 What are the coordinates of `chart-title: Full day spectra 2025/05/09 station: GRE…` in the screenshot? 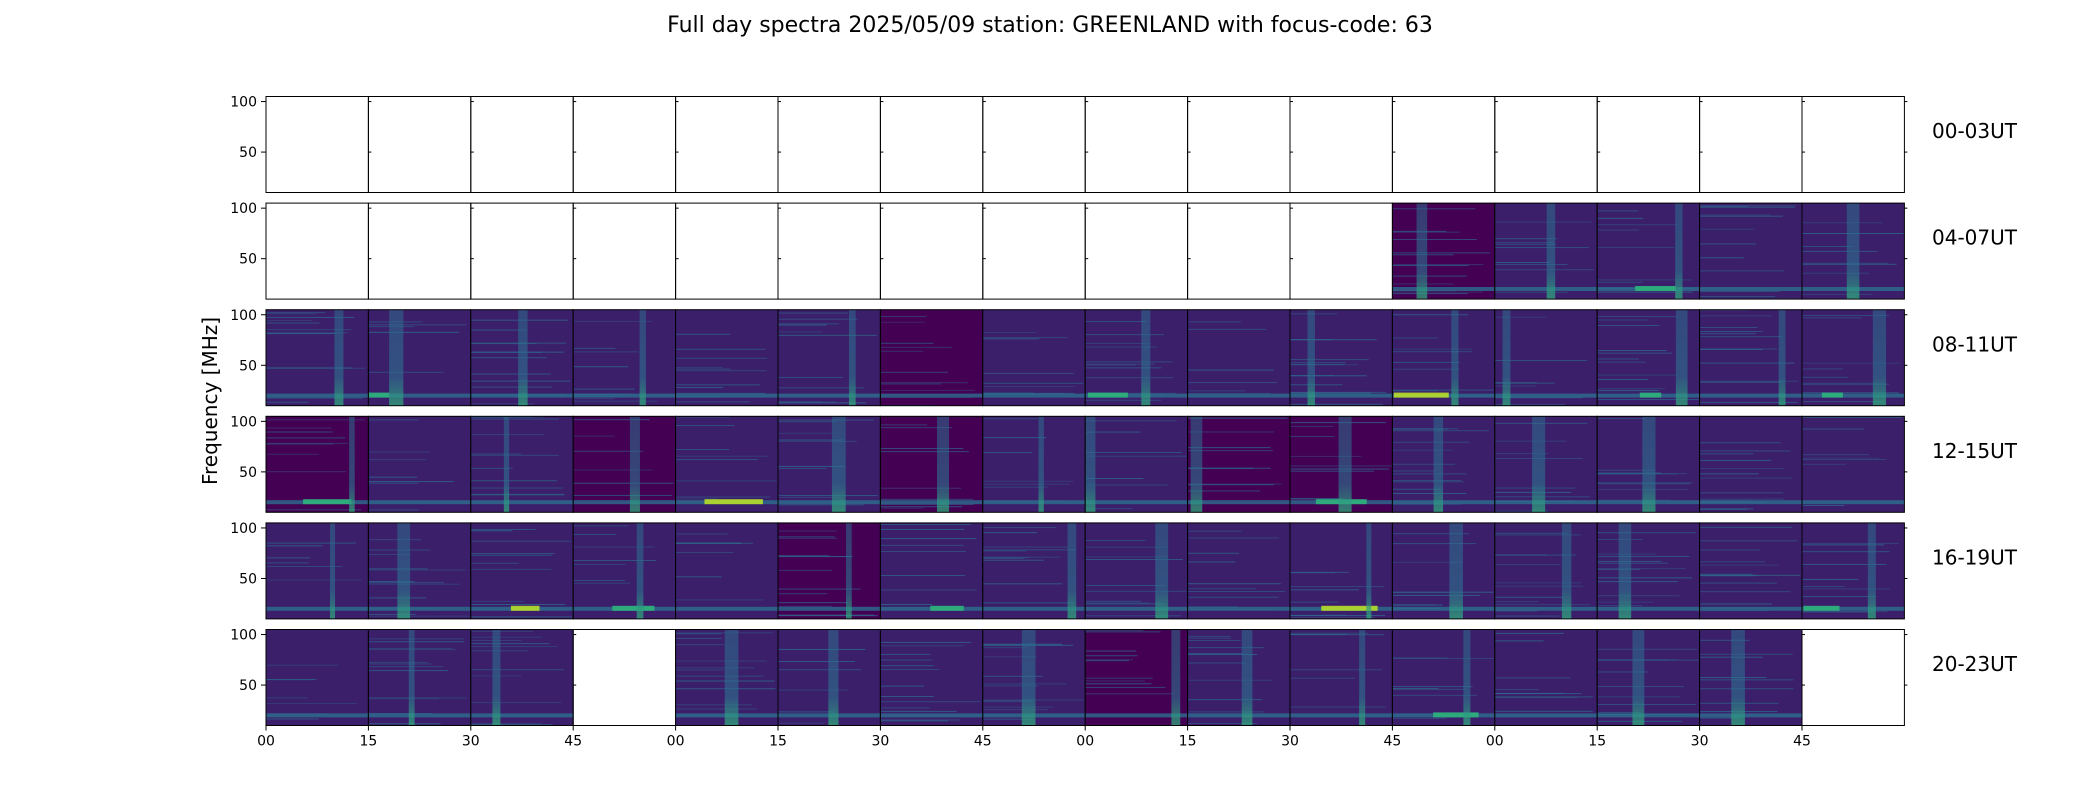 It's located at (1050, 25).